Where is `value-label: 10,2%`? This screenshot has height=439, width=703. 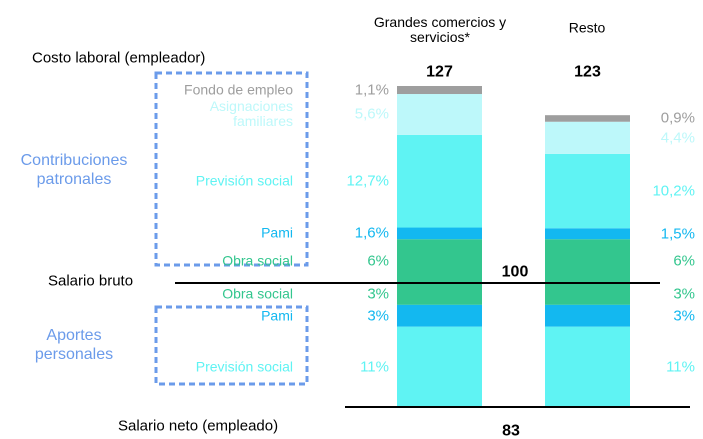 value-label: 10,2% is located at coordinates (673, 191).